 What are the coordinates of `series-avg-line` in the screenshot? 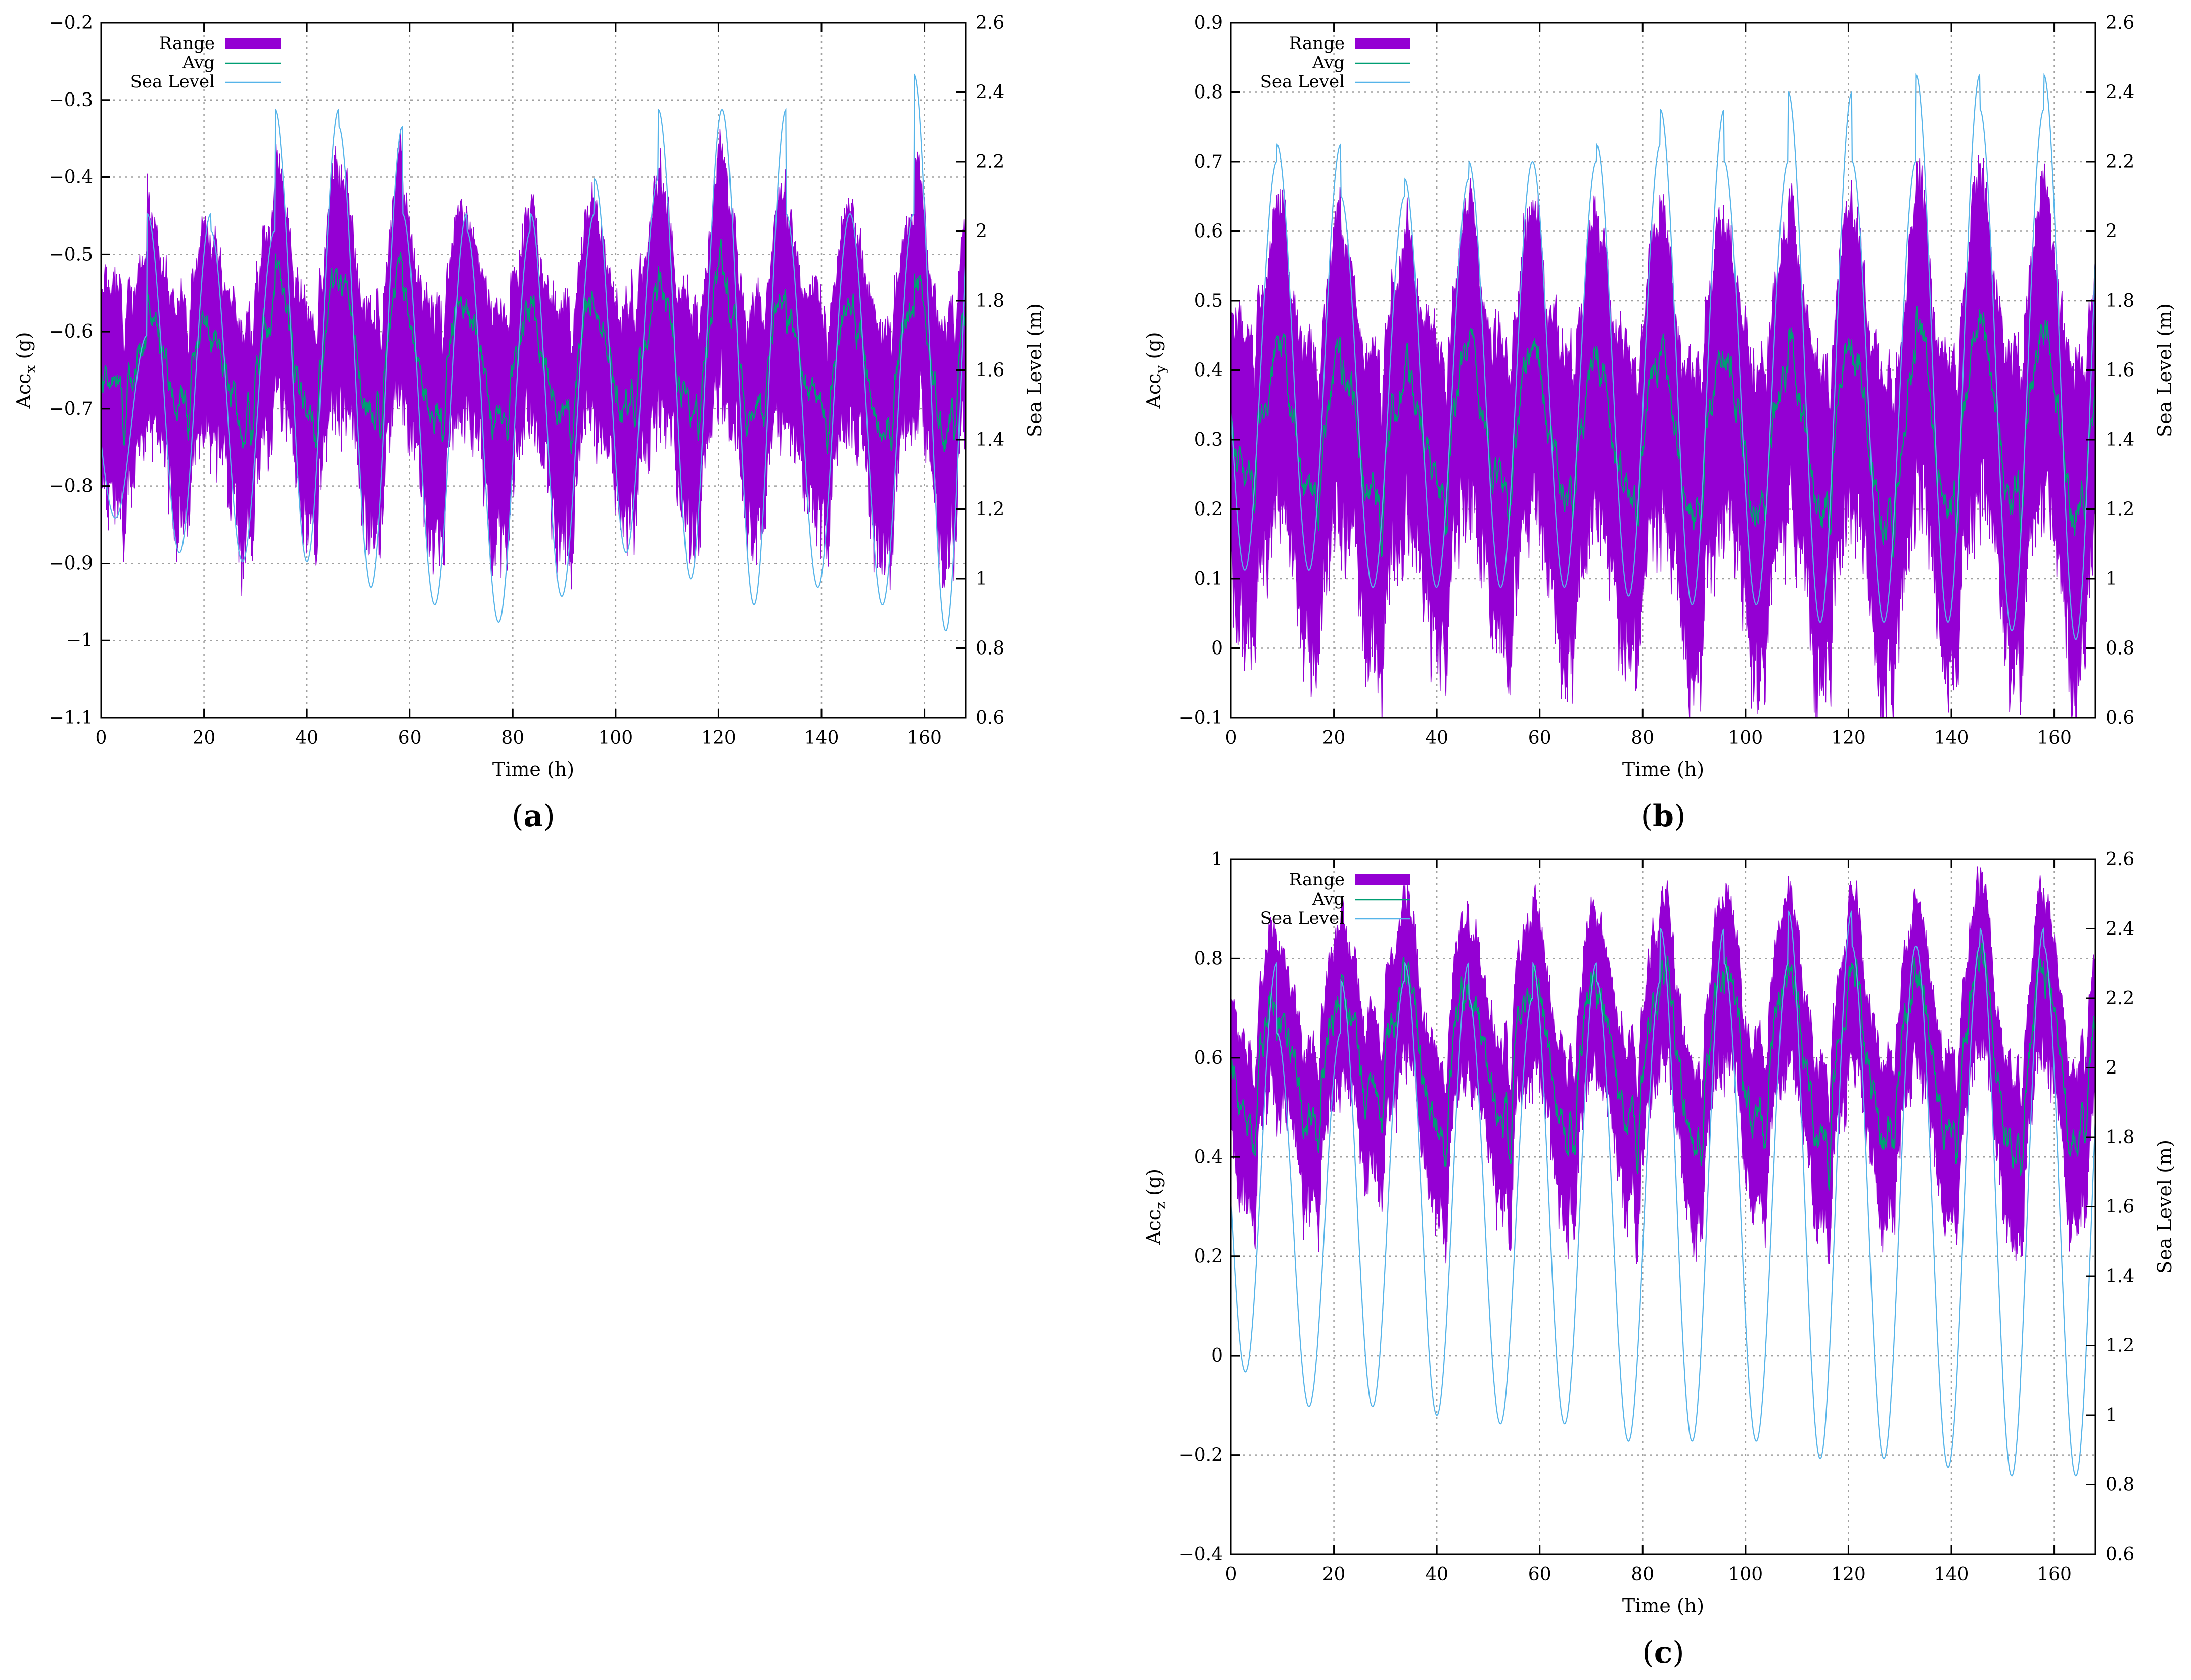 It's located at (1663, 1066).